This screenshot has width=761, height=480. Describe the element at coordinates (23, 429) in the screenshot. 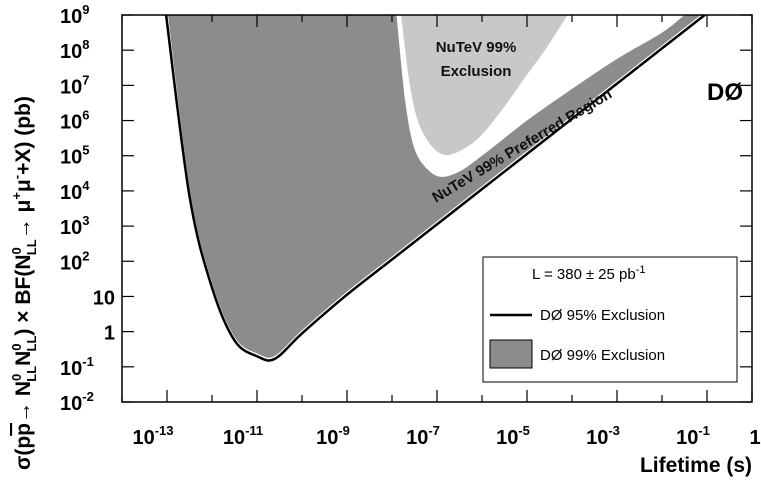

I see `y-title-pbar: p` at that location.